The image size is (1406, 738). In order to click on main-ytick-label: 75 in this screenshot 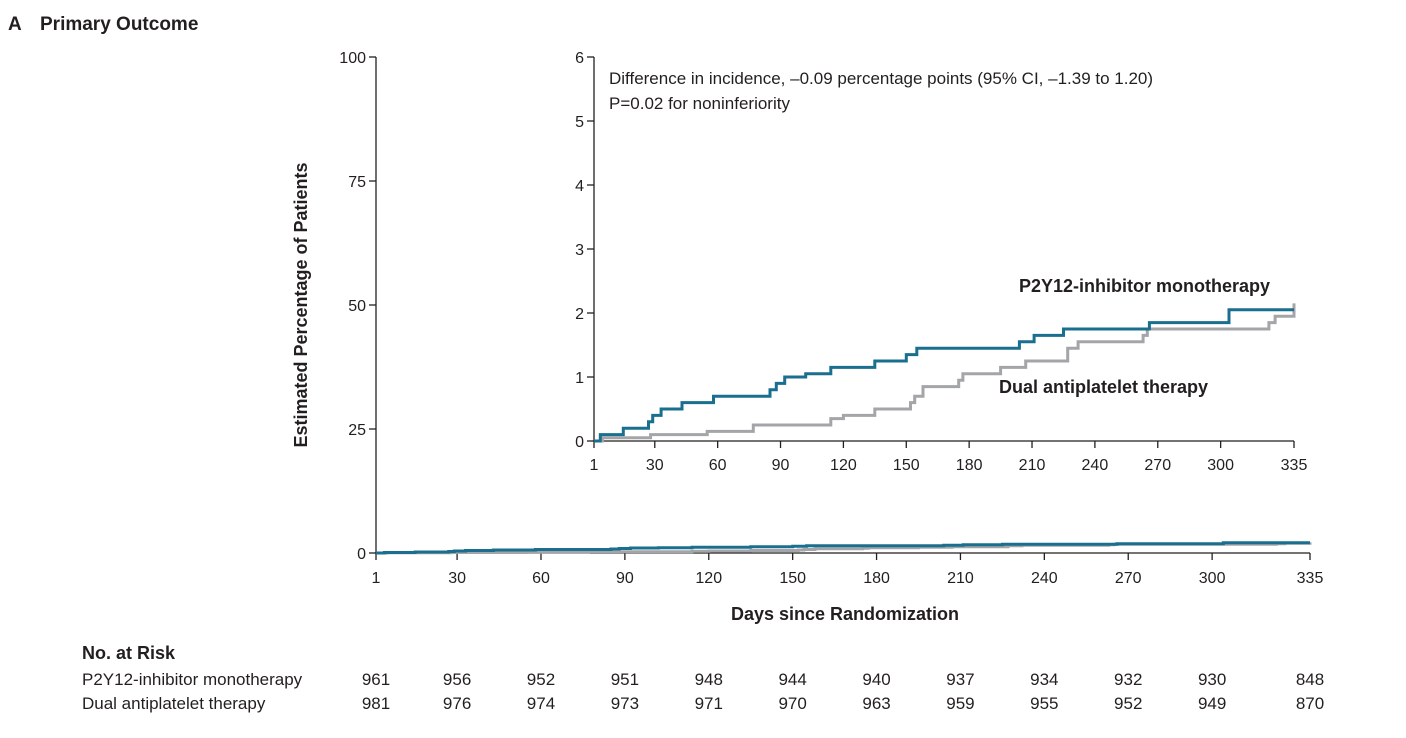, I will do `click(357, 182)`.